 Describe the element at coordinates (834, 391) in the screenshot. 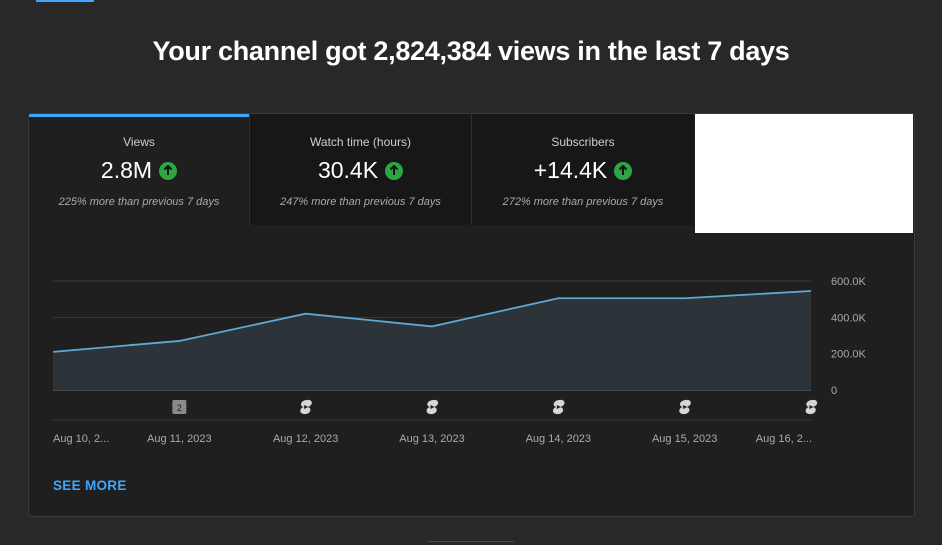

I see `y-tick-label: 0` at that location.